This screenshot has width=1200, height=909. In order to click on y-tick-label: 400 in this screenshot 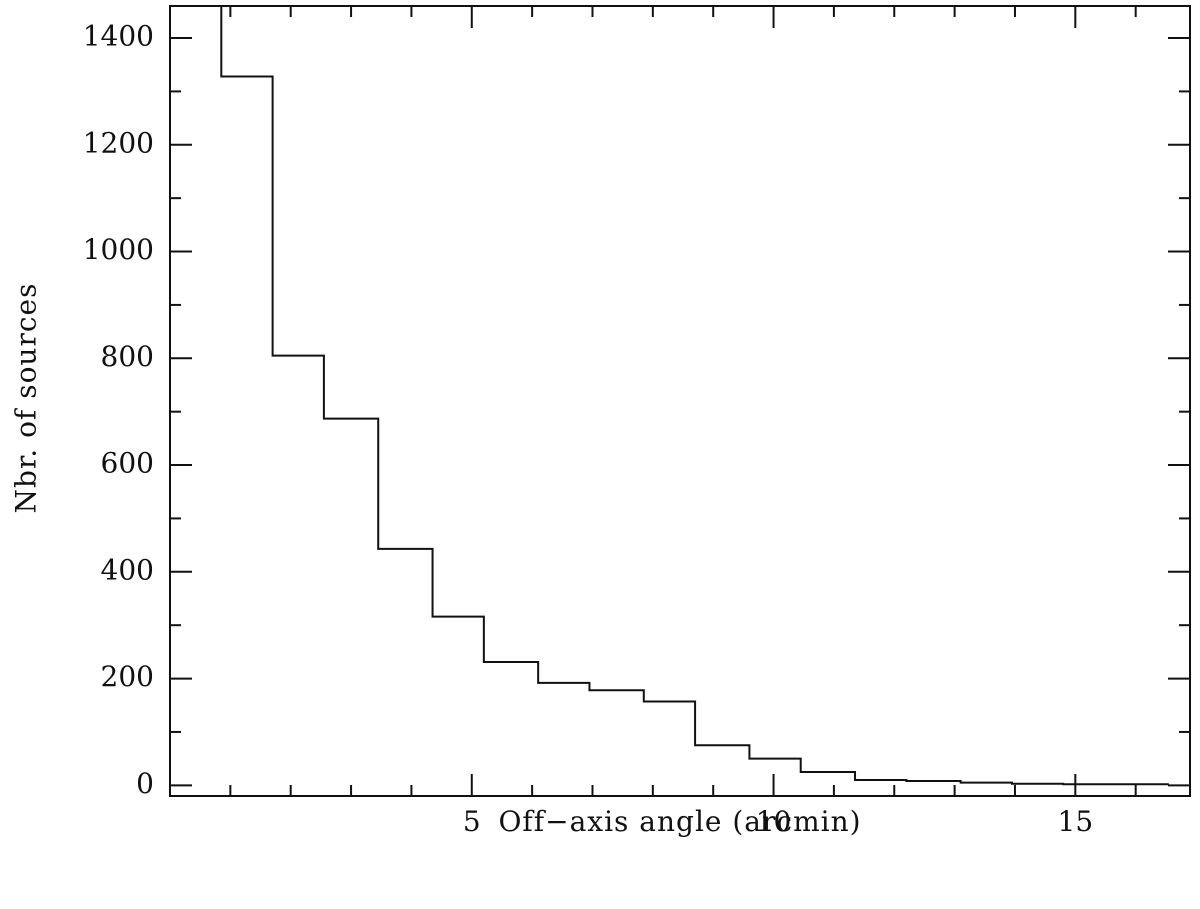, I will do `click(127, 569)`.